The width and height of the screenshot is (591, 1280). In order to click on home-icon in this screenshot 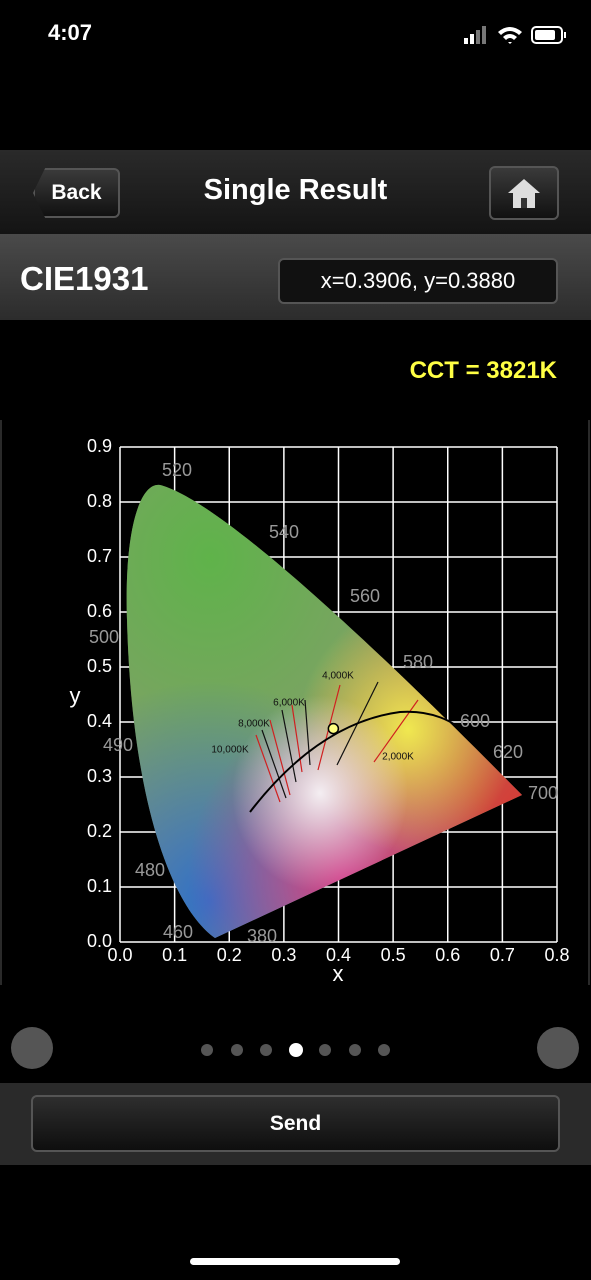, I will do `click(524, 193)`.